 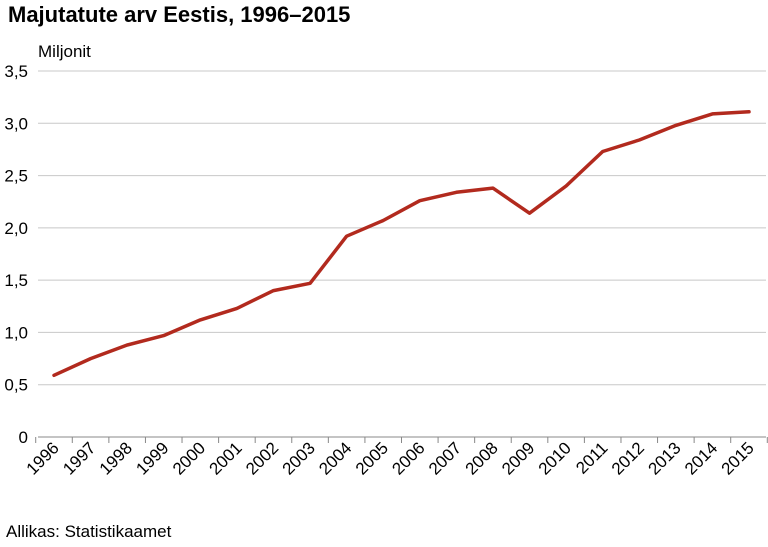 What do you see at coordinates (628, 458) in the screenshot?
I see `x-tick-label: 2012` at bounding box center [628, 458].